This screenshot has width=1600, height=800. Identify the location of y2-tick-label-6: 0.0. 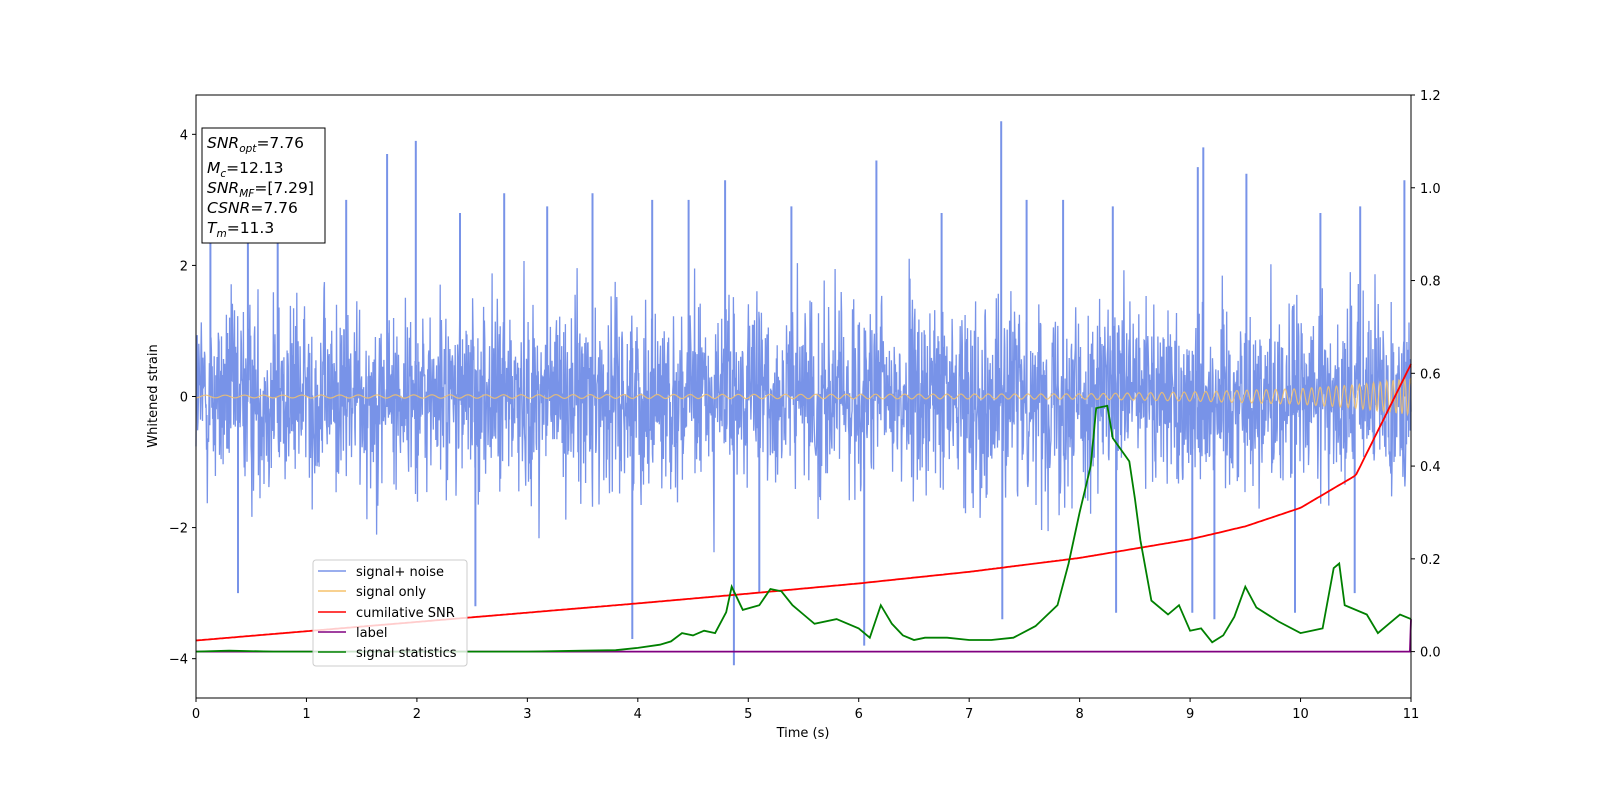
(1430, 653).